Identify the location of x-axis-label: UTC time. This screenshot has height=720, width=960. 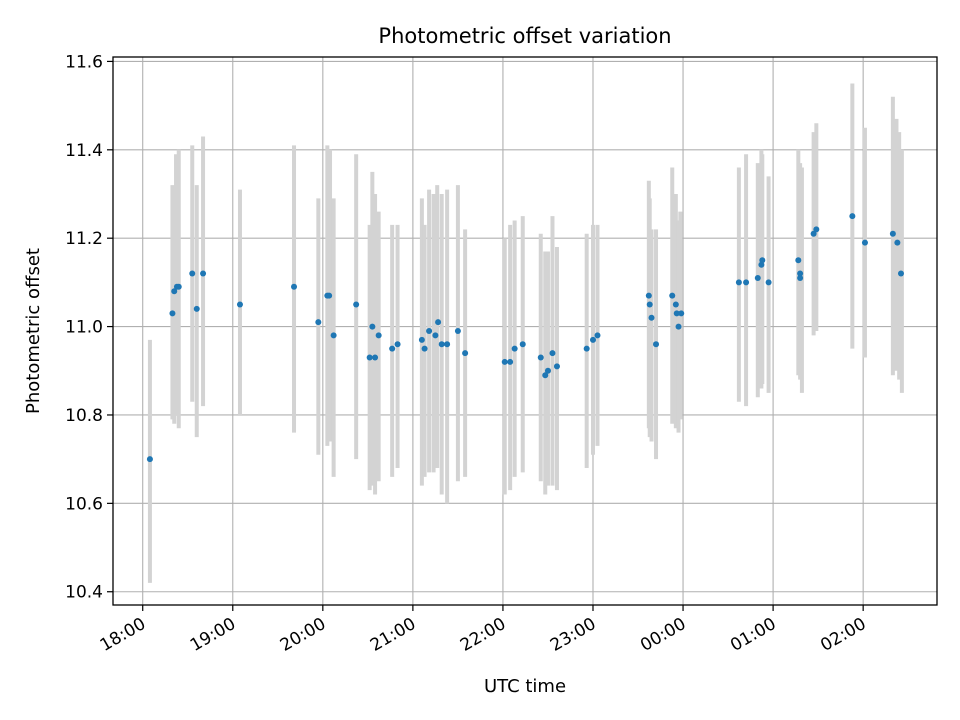
(525, 686).